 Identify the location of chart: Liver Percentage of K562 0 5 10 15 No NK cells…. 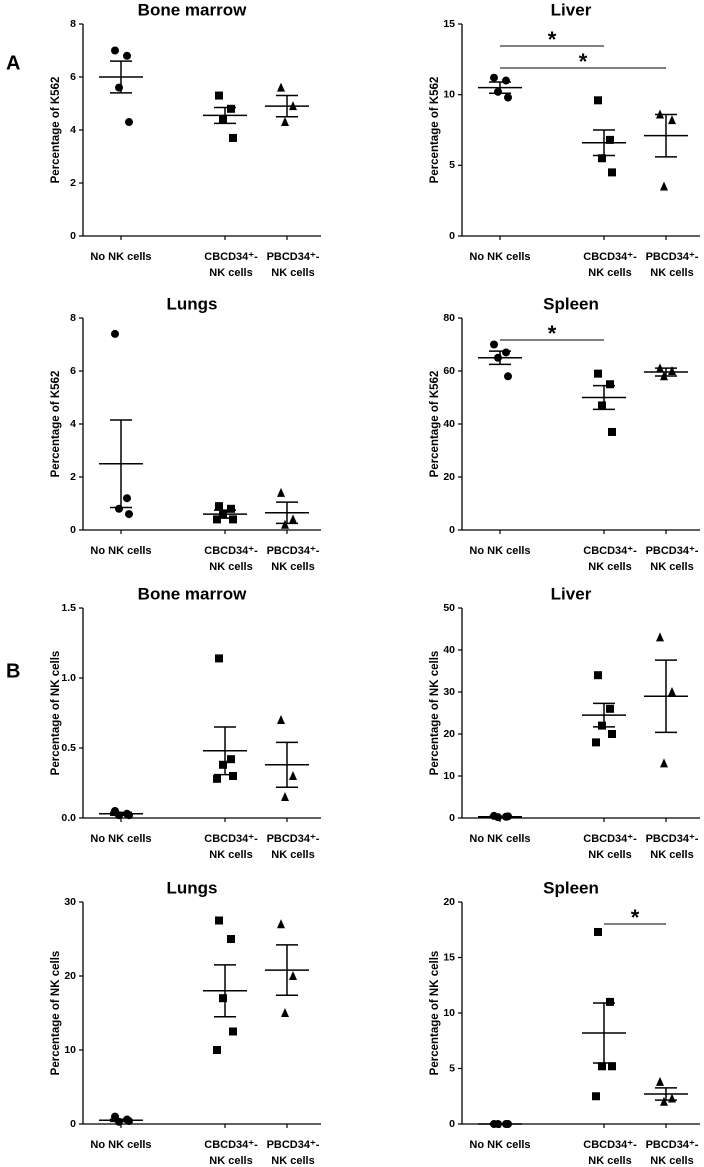
(564, 139).